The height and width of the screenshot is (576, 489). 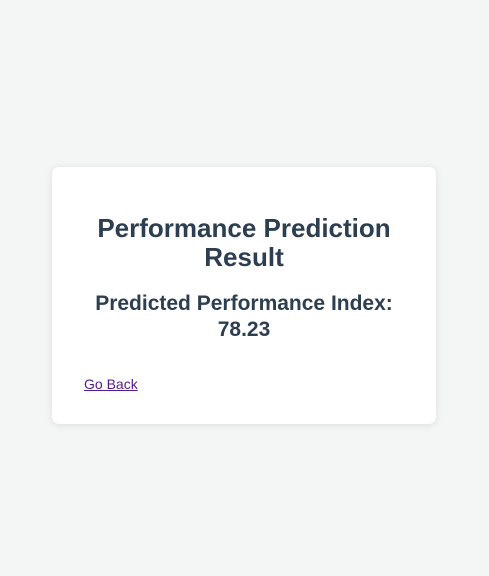 I want to click on go-back-link: Go Back, so click(x=111, y=384).